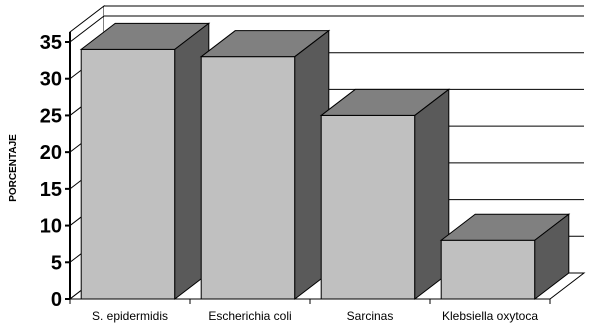 Image resolution: width=592 pixels, height=327 pixels. What do you see at coordinates (51, 80) in the screenshot?
I see `y-tick-label: 30` at bounding box center [51, 80].